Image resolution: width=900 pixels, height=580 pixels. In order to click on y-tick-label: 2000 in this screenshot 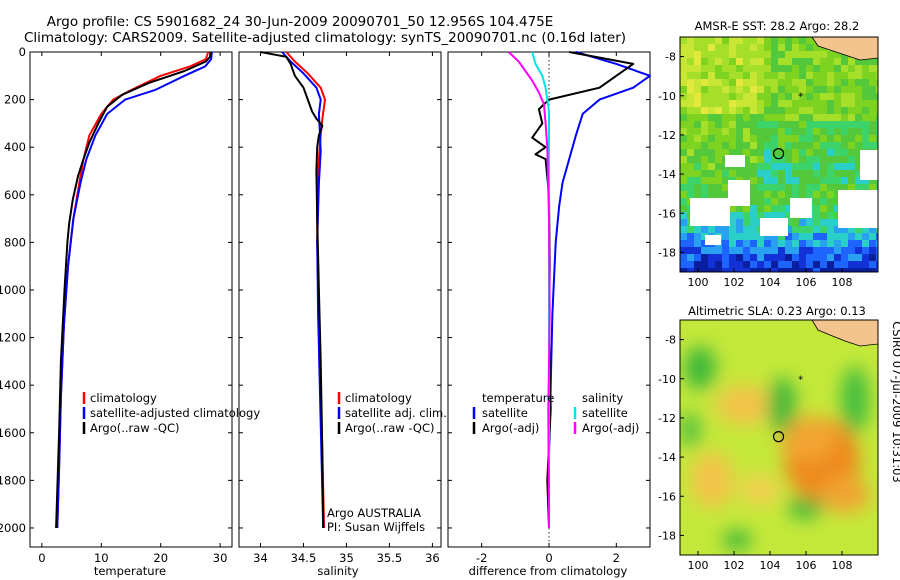, I will do `click(13, 528)`.